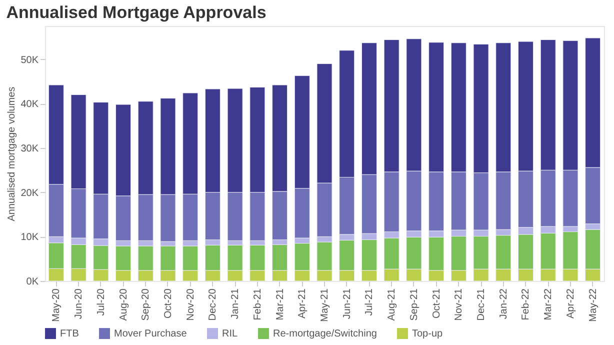  I want to click on x-tick-label: Sep-21, so click(414, 304).